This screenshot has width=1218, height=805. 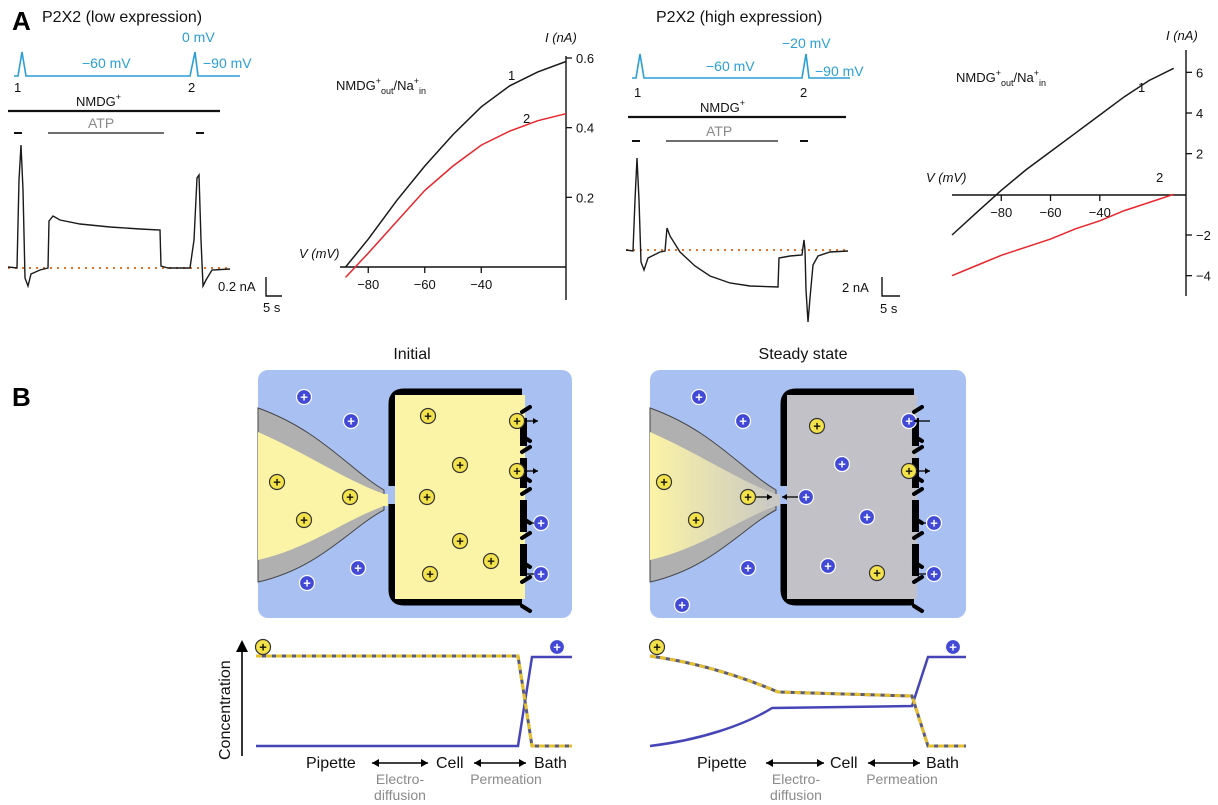 What do you see at coordinates (242, 646) in the screenshot?
I see `initial-conc-arrowhead` at bounding box center [242, 646].